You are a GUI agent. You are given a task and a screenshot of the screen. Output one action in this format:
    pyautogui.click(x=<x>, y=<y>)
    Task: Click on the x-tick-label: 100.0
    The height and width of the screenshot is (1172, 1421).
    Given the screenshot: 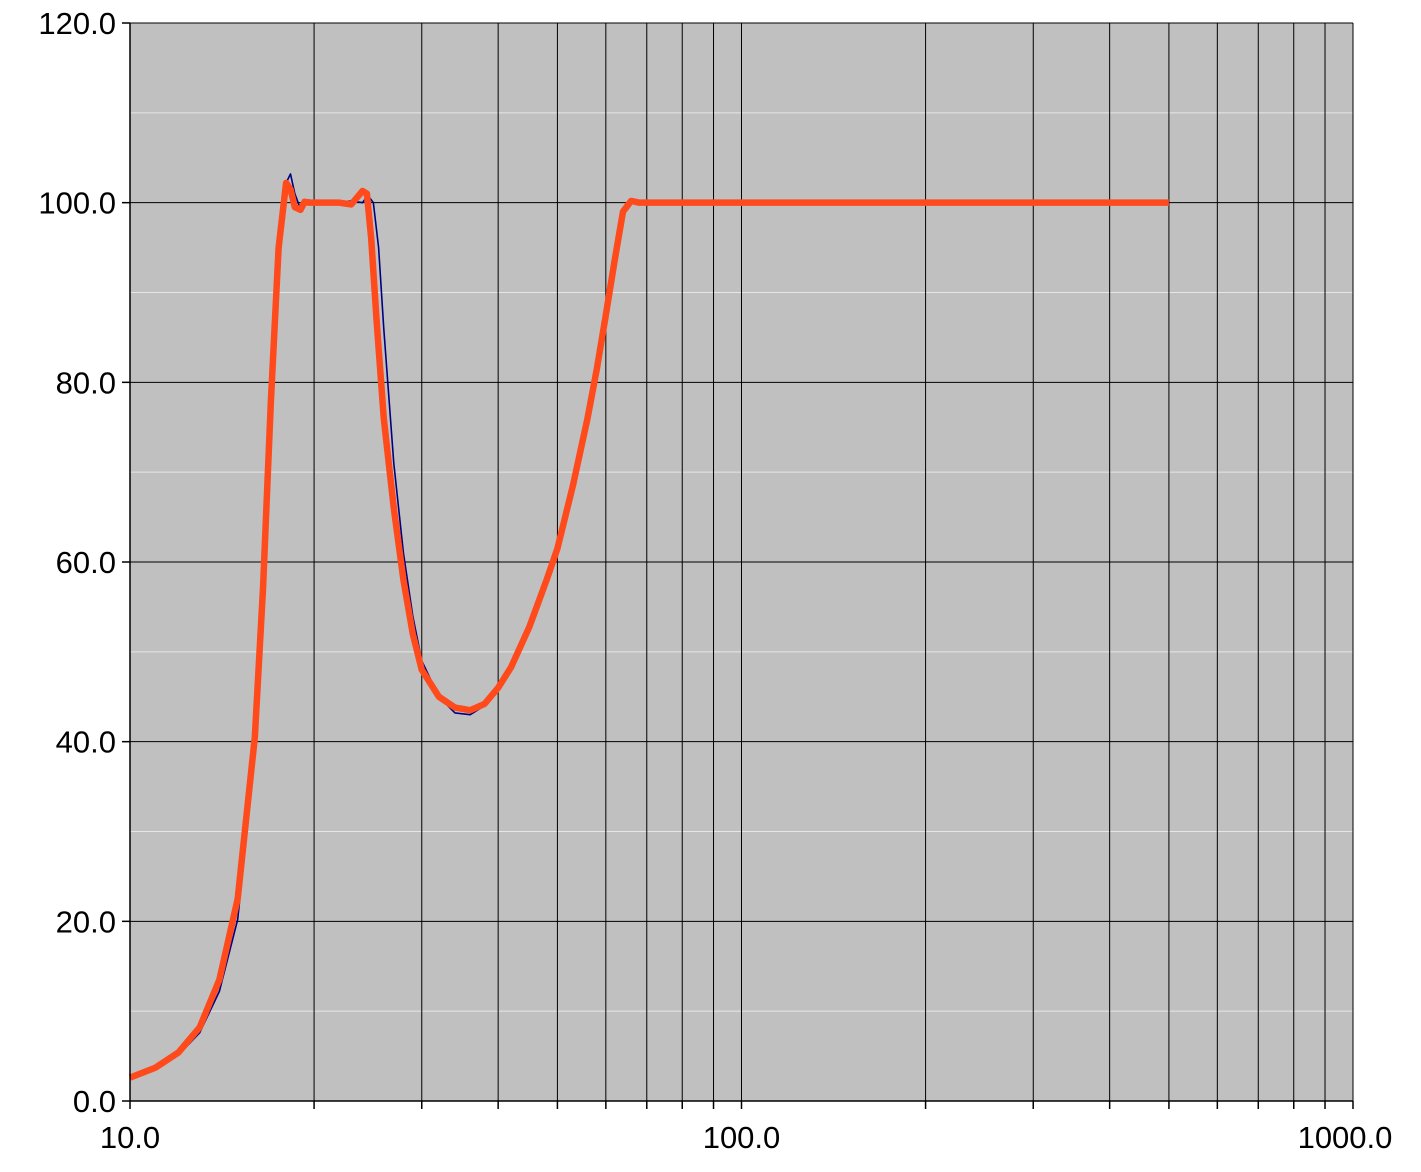 What is the action you would take?
    pyautogui.click(x=742, y=1137)
    